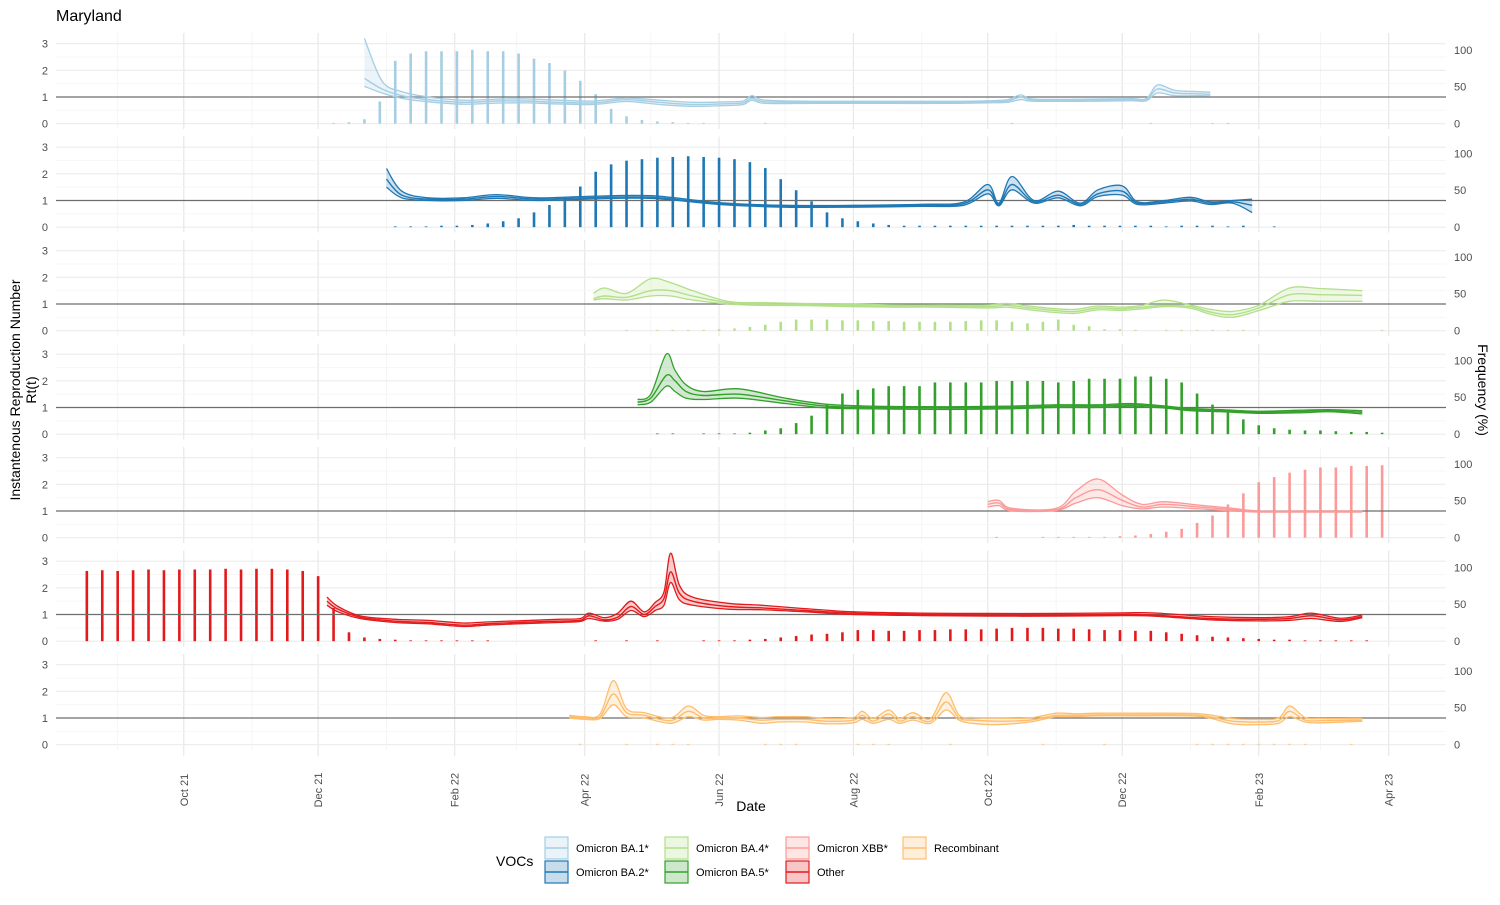 The image size is (1500, 905). Describe the element at coordinates (989, 790) in the screenshot. I see `x-tick-label: Oct 22` at that location.